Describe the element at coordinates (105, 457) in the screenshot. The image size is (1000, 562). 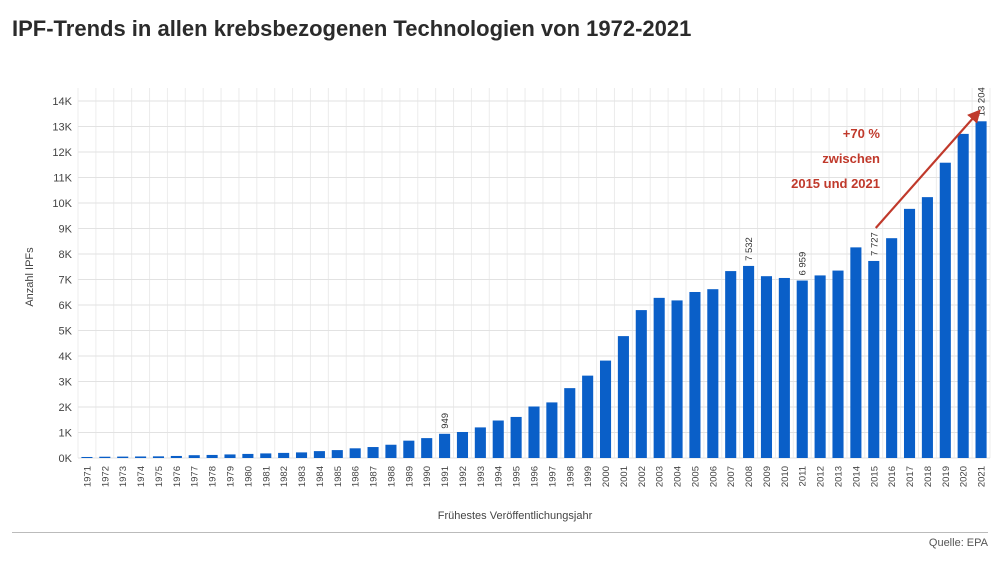
I see `bar-1972` at that location.